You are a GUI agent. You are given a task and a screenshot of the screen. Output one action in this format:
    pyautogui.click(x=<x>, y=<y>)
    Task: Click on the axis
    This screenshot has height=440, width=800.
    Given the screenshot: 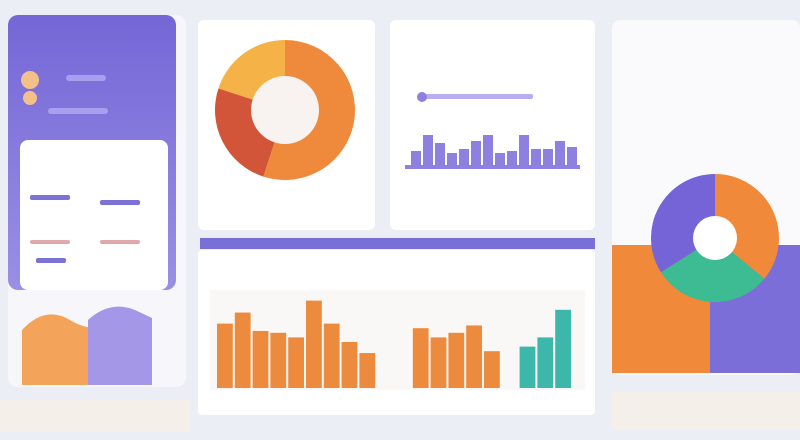 What is the action you would take?
    pyautogui.click(x=492, y=167)
    